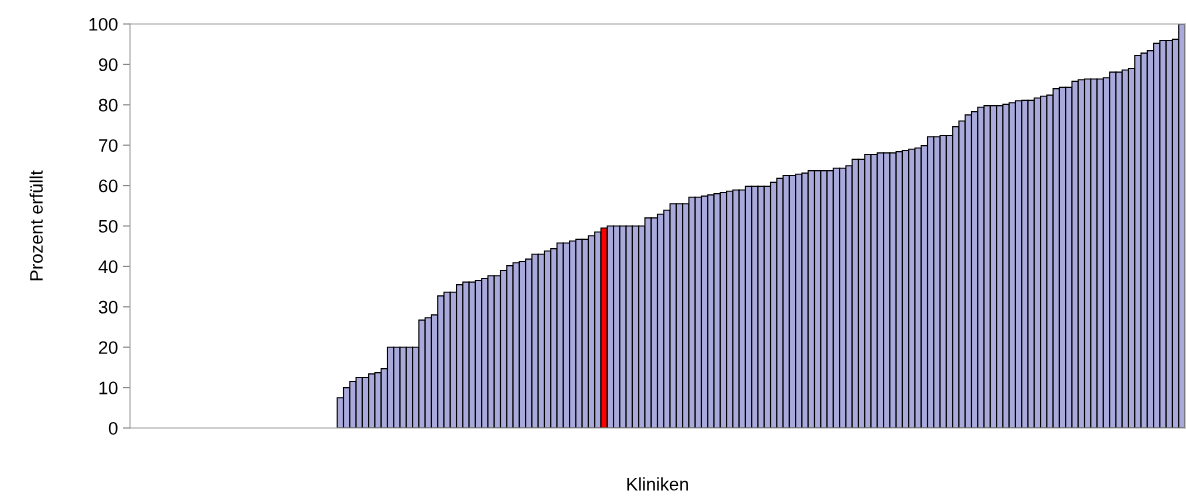  What do you see at coordinates (108, 267) in the screenshot?
I see `y-tick-label: 40` at bounding box center [108, 267].